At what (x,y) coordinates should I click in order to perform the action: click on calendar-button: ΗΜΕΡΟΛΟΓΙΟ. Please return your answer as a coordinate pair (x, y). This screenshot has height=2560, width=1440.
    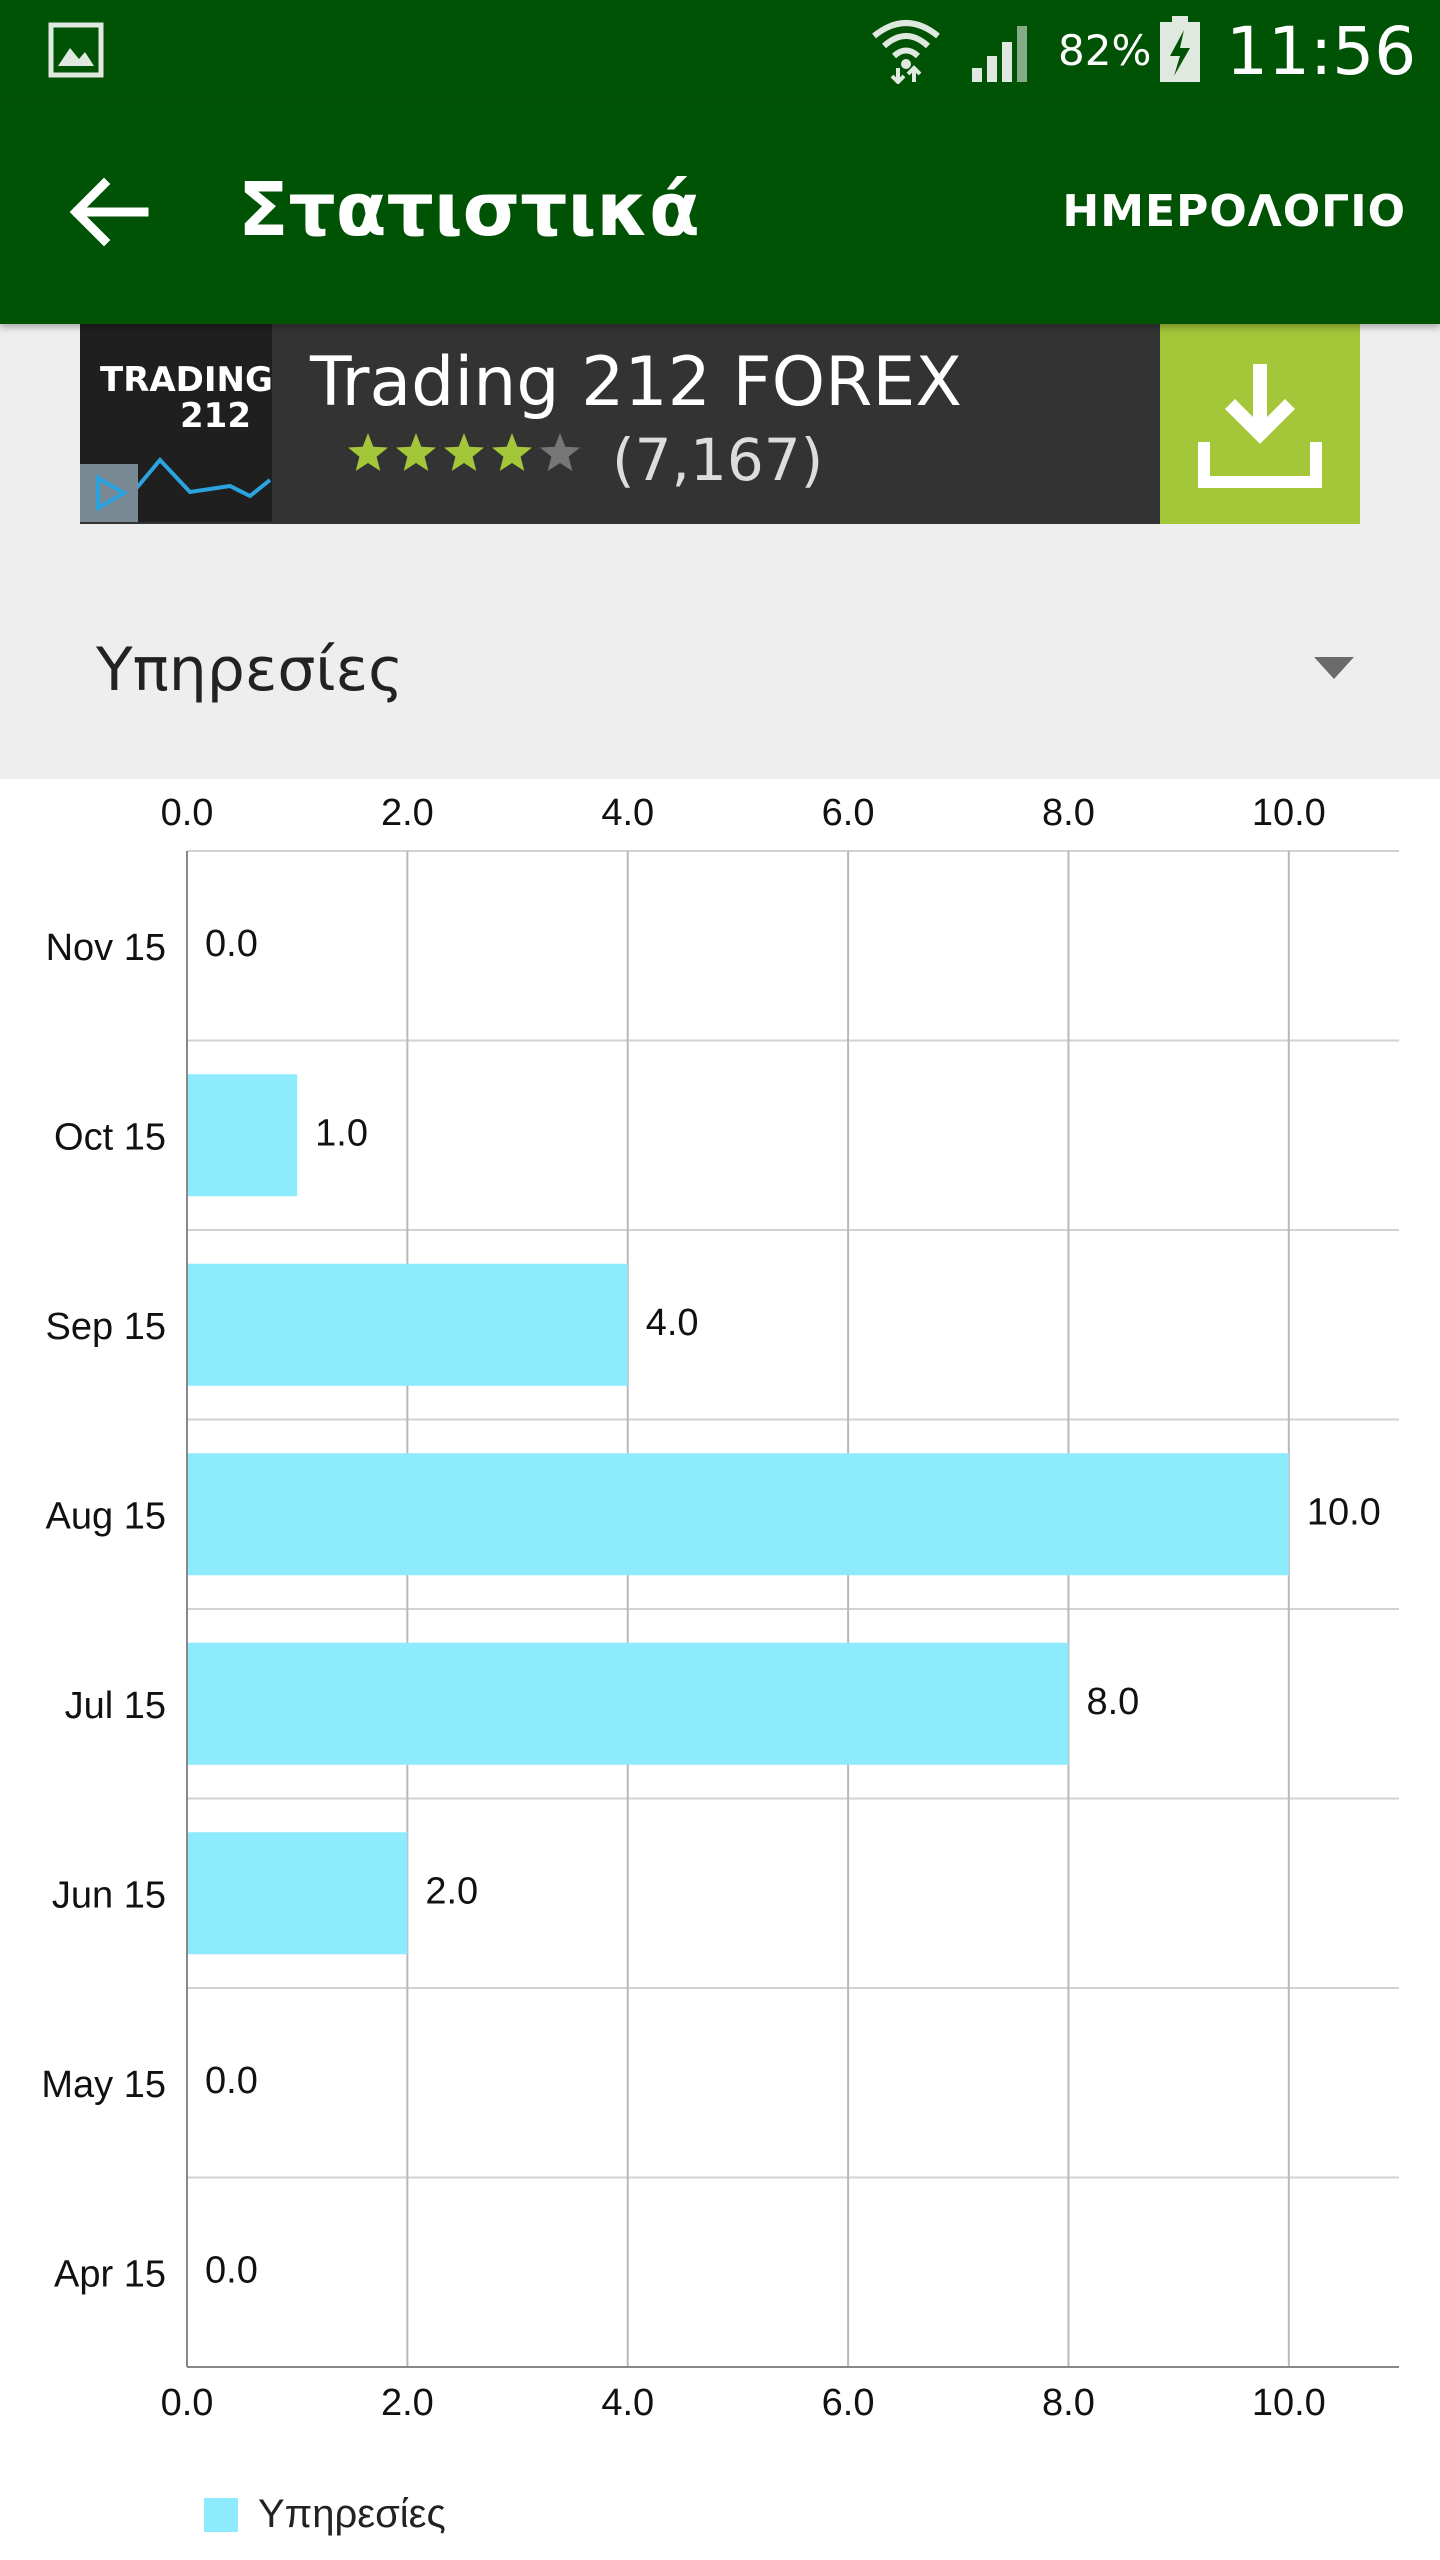
    Looking at the image, I should click on (1234, 211).